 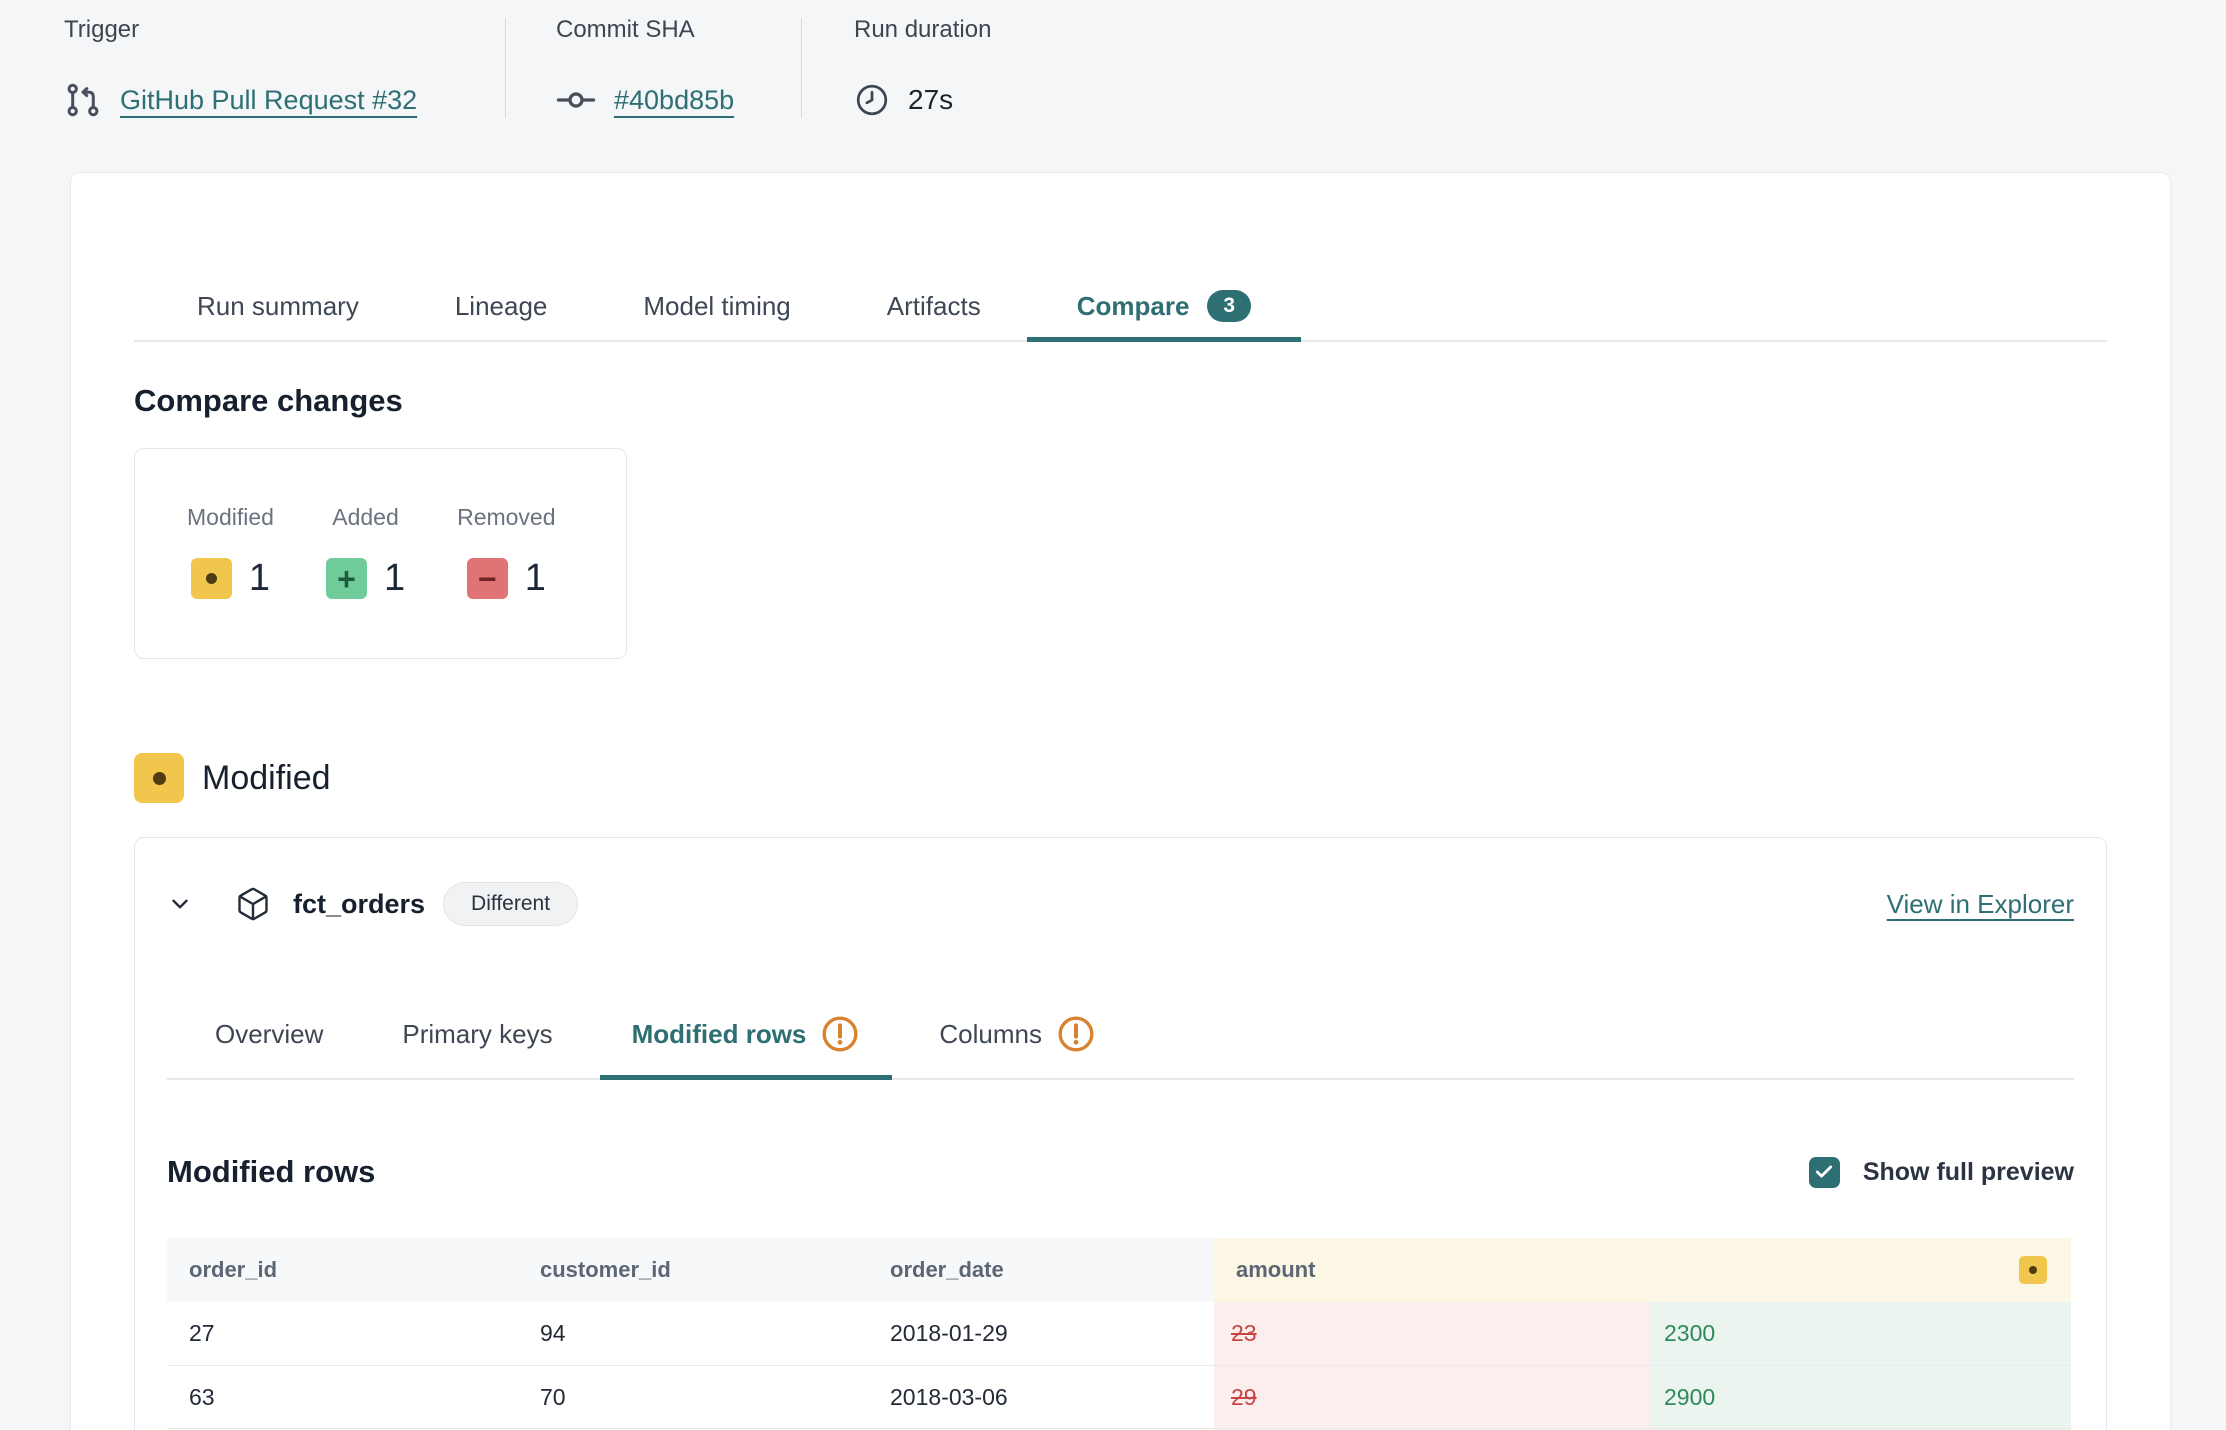 I want to click on cell-order-date: 2018-03-06, so click(x=1041, y=1396).